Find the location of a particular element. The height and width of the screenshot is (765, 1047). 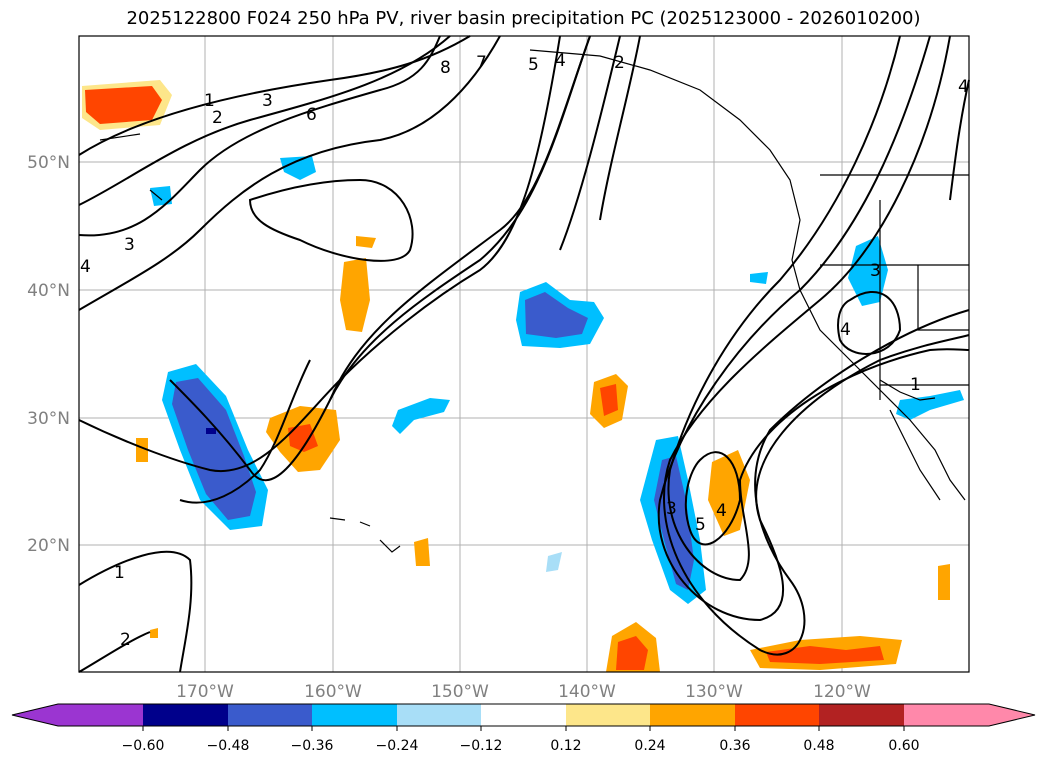

lon-labels: 170°W 160°W 150°W 140°W 130°W 120°W is located at coordinates (523, 692).